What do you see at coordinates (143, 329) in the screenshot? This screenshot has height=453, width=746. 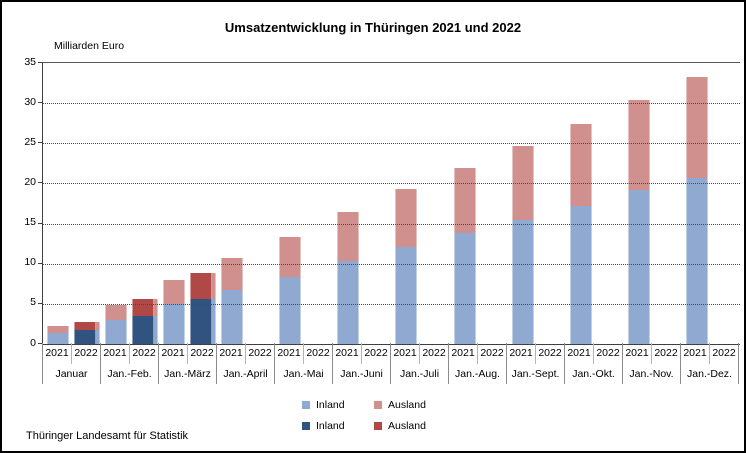 I see `bar-segment-inland-2022` at bounding box center [143, 329].